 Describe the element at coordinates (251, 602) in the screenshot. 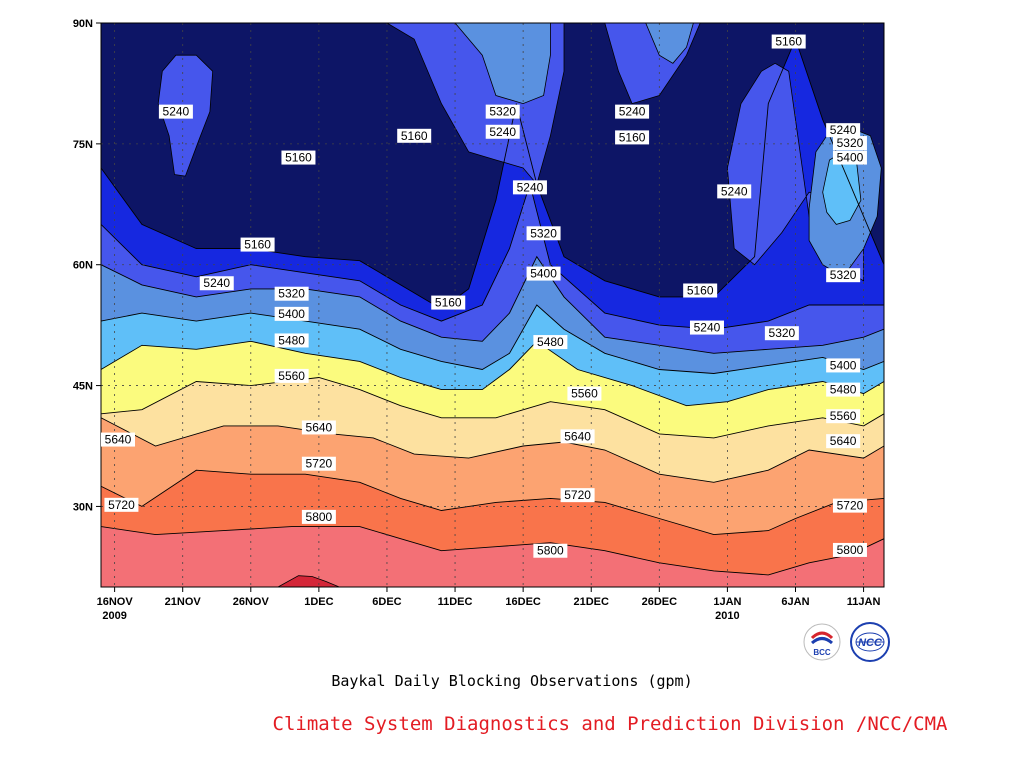

I see `x-tick-label: 26NOV` at that location.